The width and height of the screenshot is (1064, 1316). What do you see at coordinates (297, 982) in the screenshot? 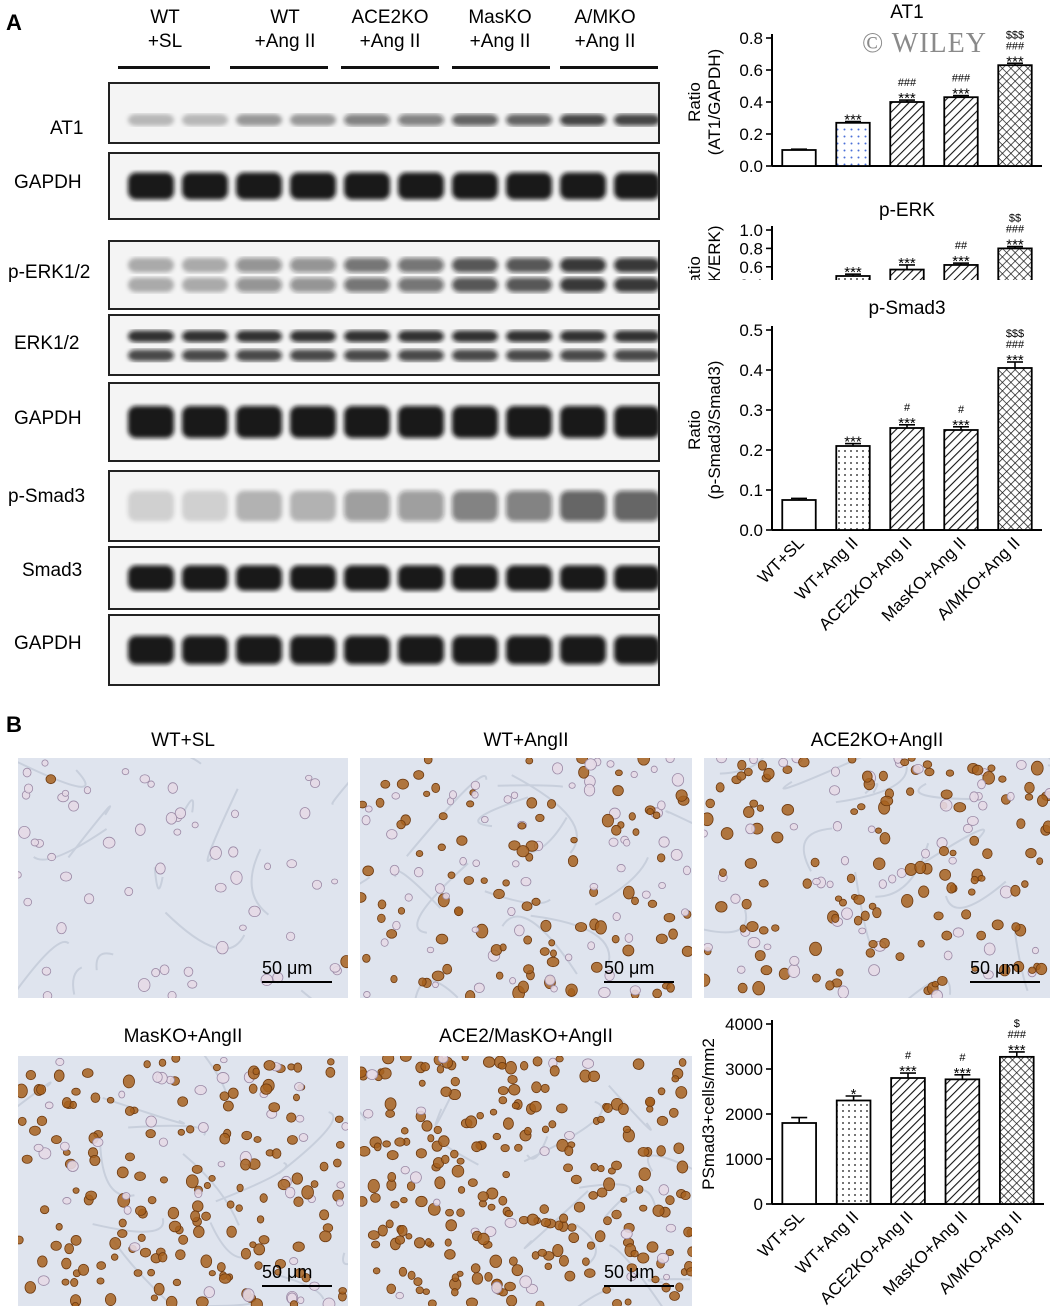
I see `scale-bar-line` at bounding box center [297, 982].